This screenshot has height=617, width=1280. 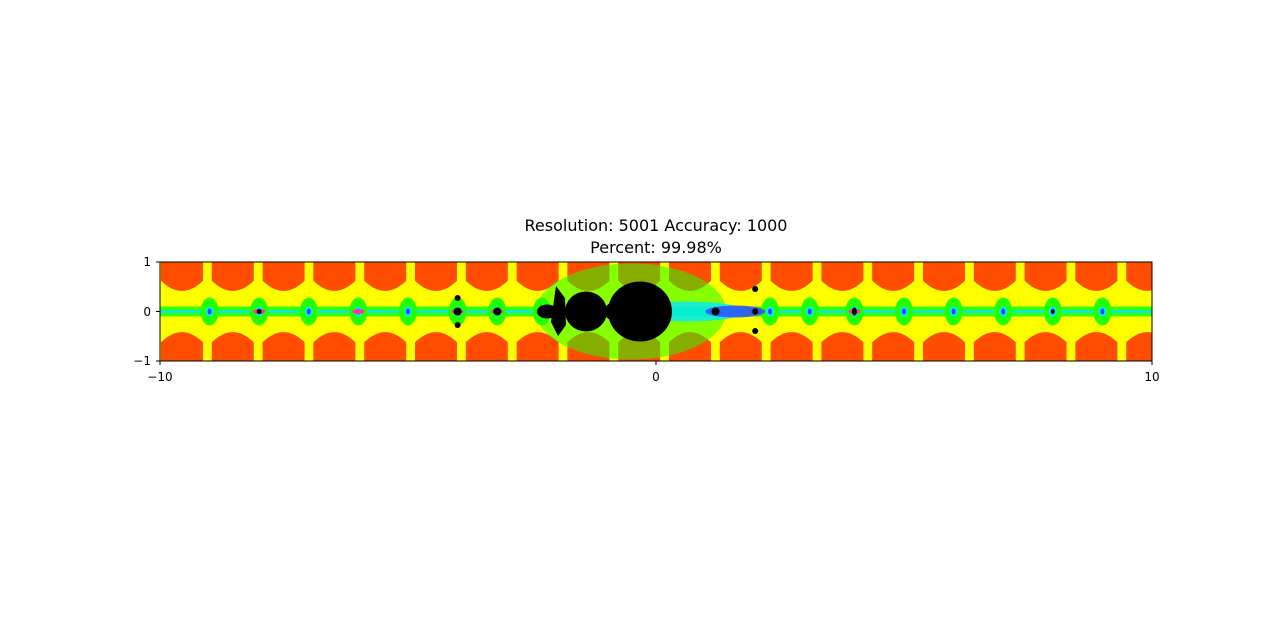 I want to click on heatmap-interior-main, so click(x=640, y=311).